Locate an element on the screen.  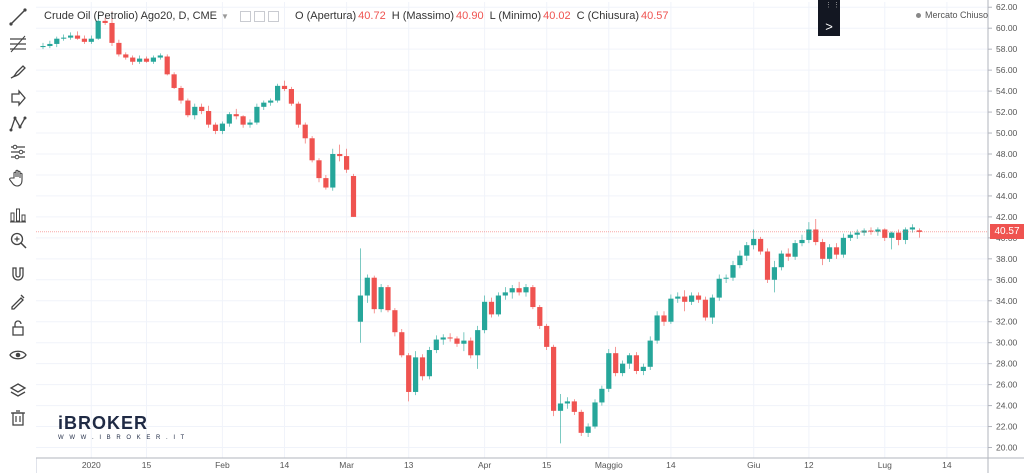
fib-tool-button is located at coordinates (18, 44).